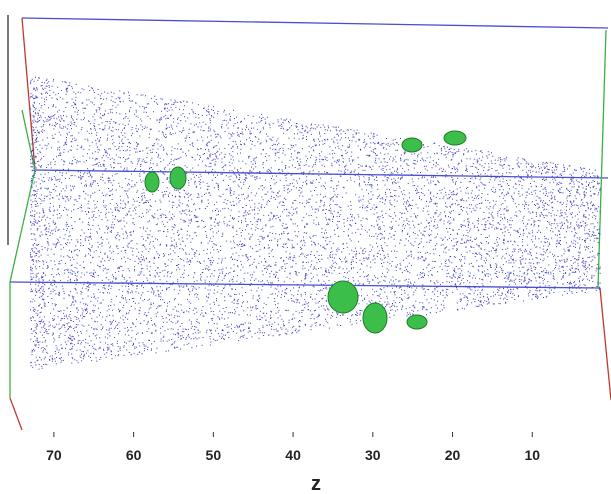 This screenshot has height=494, width=611. Describe the element at coordinates (373, 455) in the screenshot. I see `tick-label: 30` at that location.